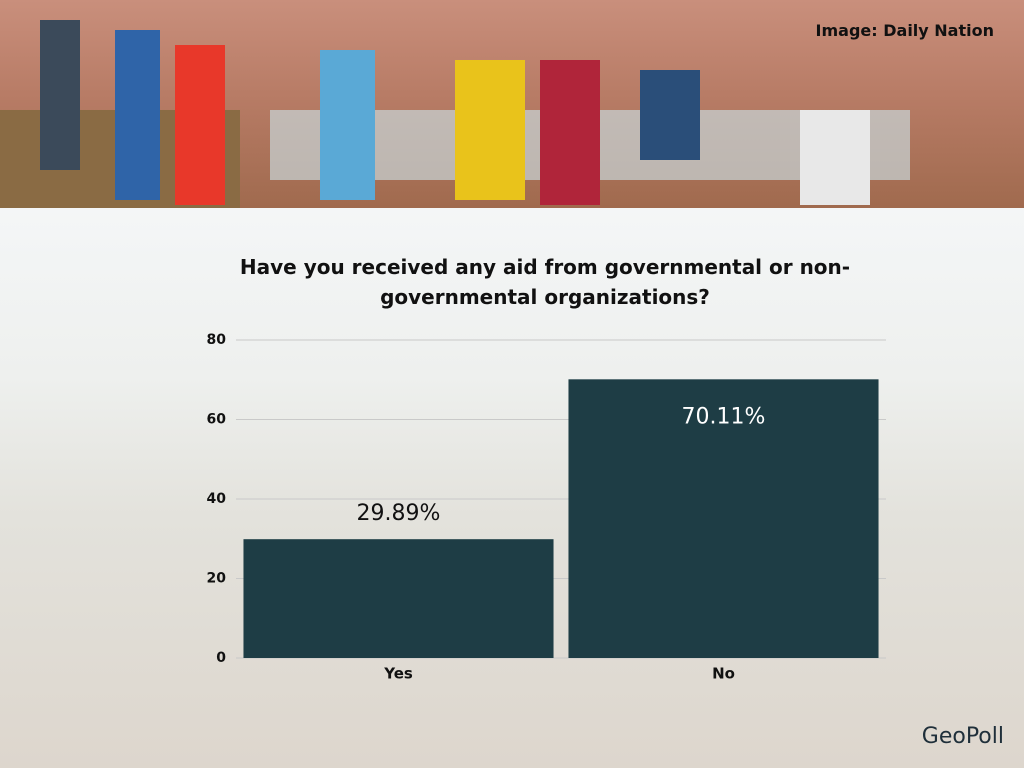  Describe the element at coordinates (217, 499) in the screenshot. I see `y-tick-label: 40` at that location.